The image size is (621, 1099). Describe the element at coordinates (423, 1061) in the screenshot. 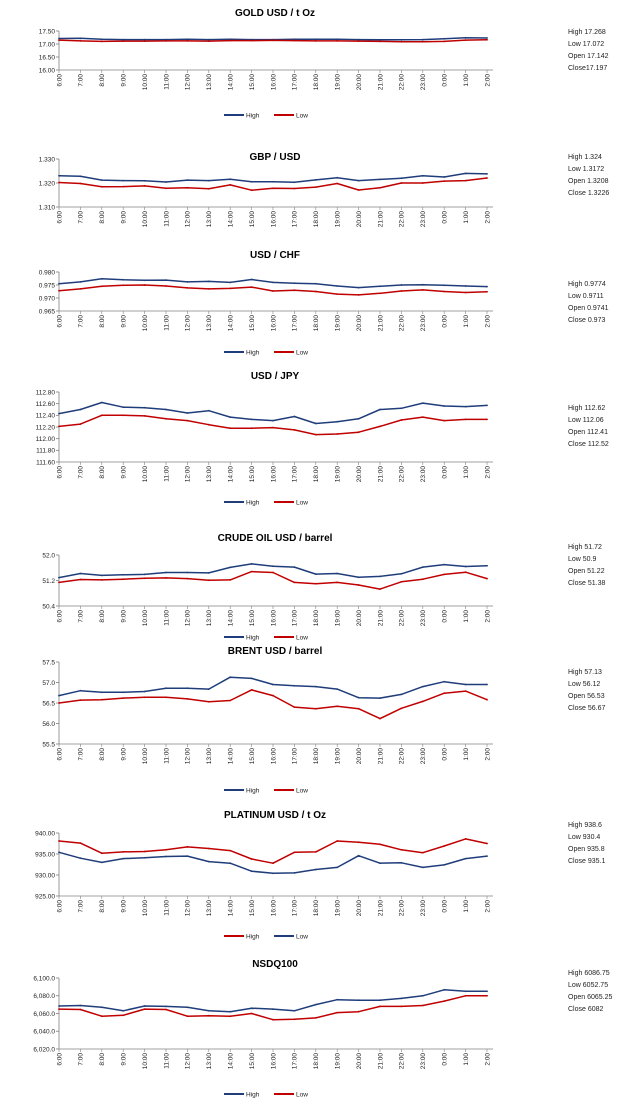

I see `x-tick-label: 23:00` at that location.